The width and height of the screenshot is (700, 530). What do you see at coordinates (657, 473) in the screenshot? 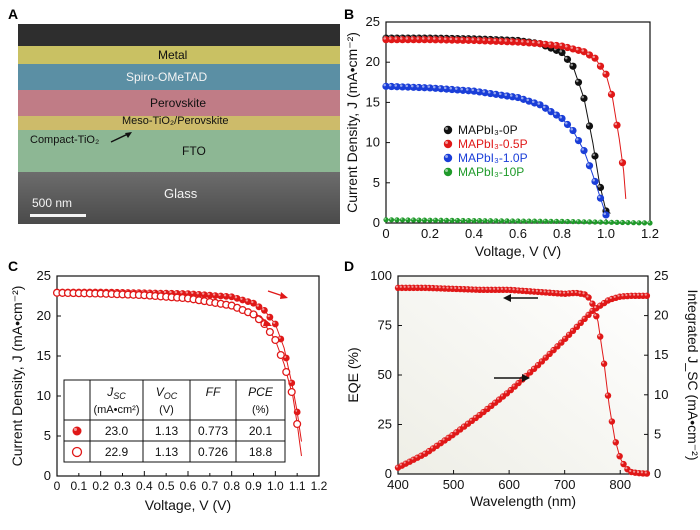
I see `d-ytick-right-label: 0` at bounding box center [657, 473].